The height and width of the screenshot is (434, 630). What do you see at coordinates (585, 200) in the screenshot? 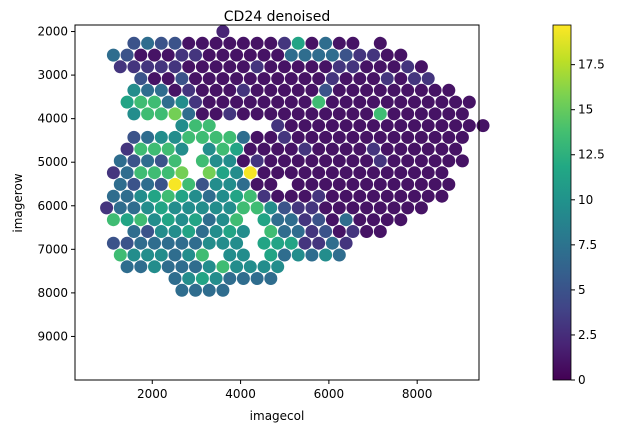
I see `colorbar-tick-label: 10` at bounding box center [585, 200].